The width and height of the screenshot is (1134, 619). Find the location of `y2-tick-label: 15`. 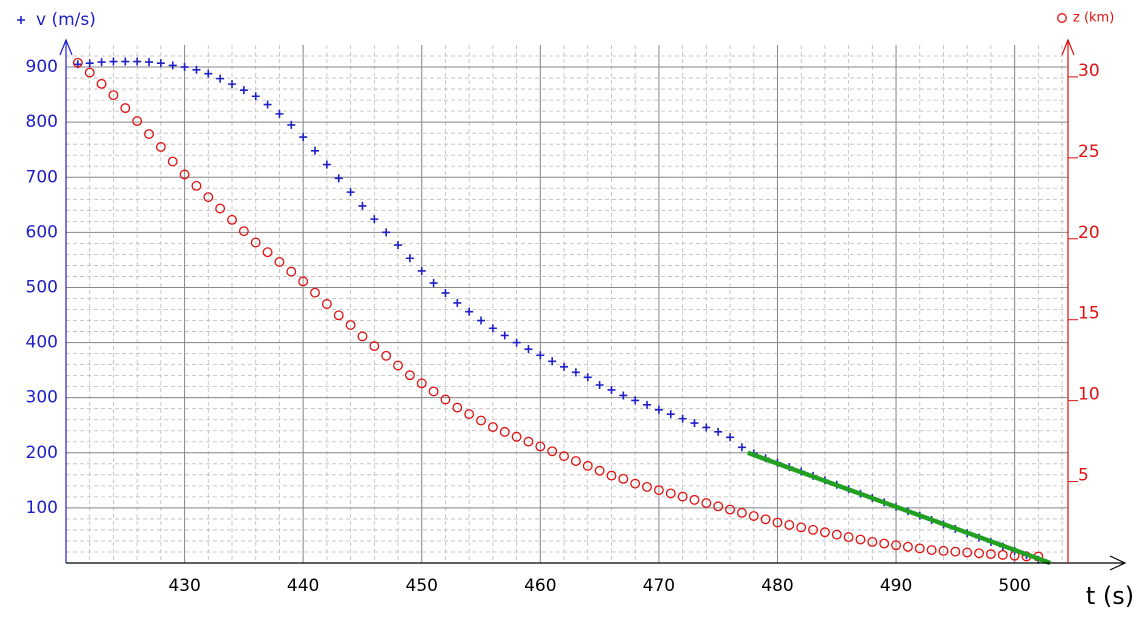

y2-tick-label: 15 is located at coordinates (1089, 314).